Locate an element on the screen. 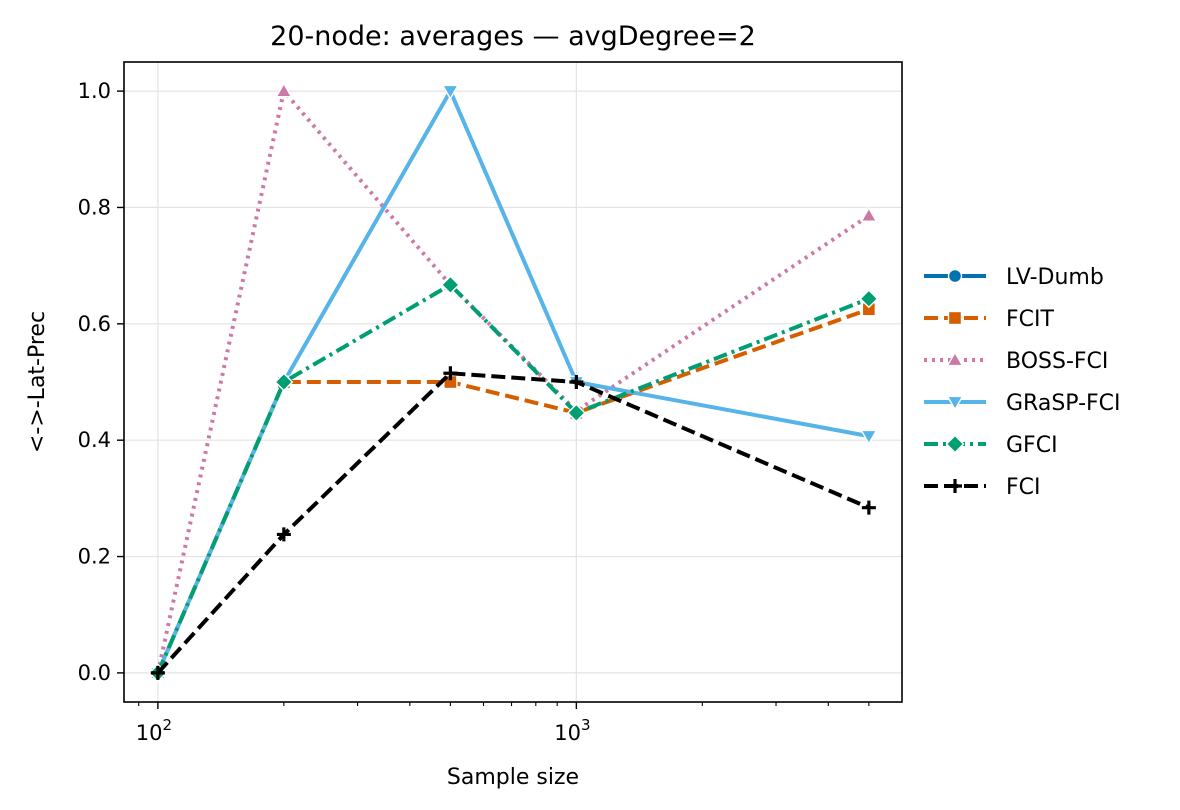  legend-label: FCI is located at coordinates (1023, 487).